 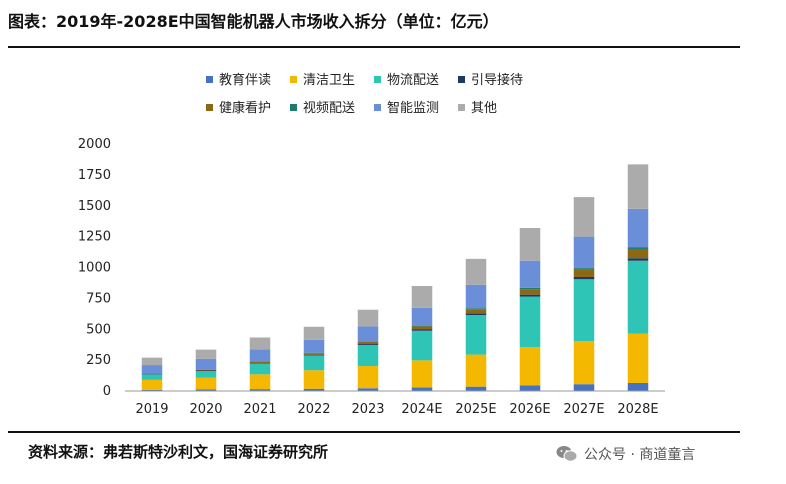 What do you see at coordinates (253, 21) in the screenshot?
I see `chart-title: 图表：2019年-2028E中国智能机器人市场收入拆分（单位：亿元）` at bounding box center [253, 21].